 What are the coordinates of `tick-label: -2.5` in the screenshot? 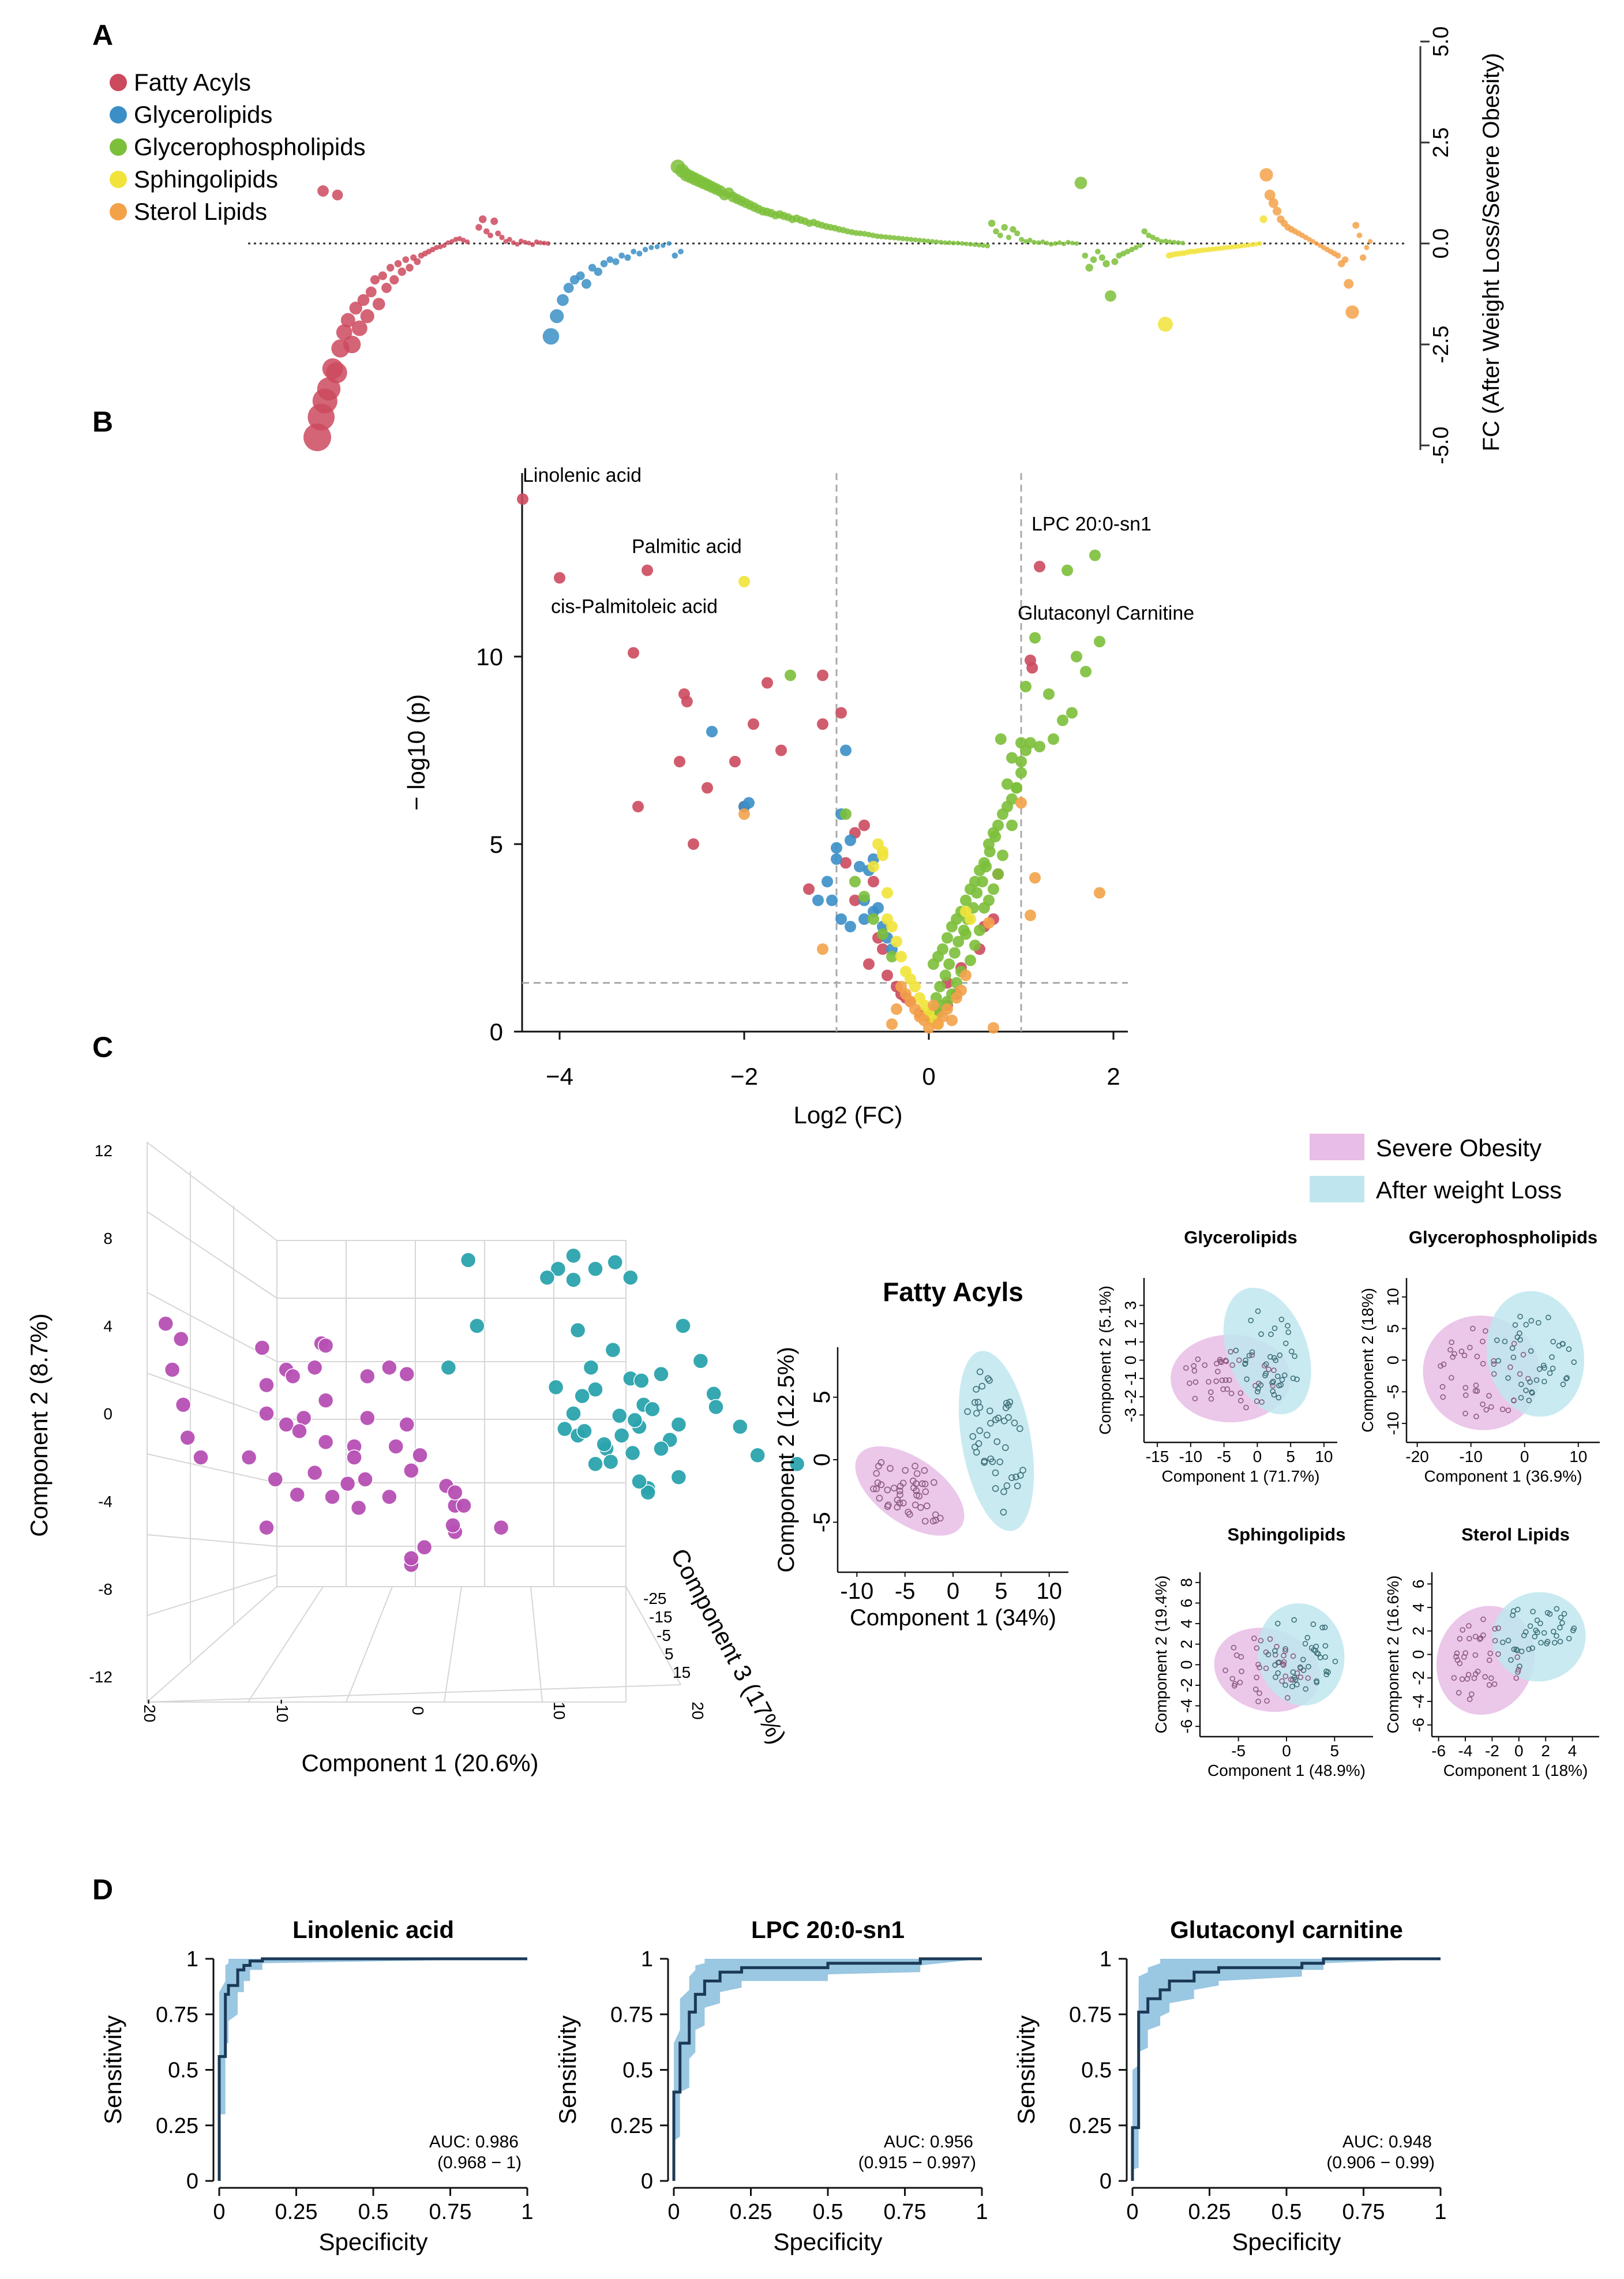 It's located at (1441, 344).